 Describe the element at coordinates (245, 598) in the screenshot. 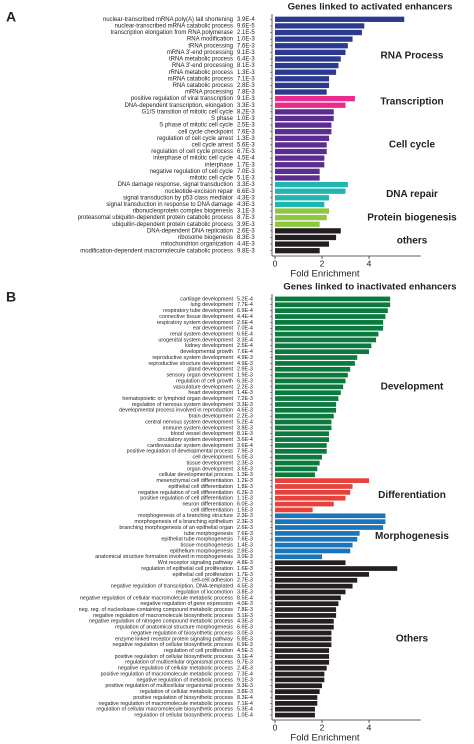

I see `p-value: 8.5E-4` at that location.